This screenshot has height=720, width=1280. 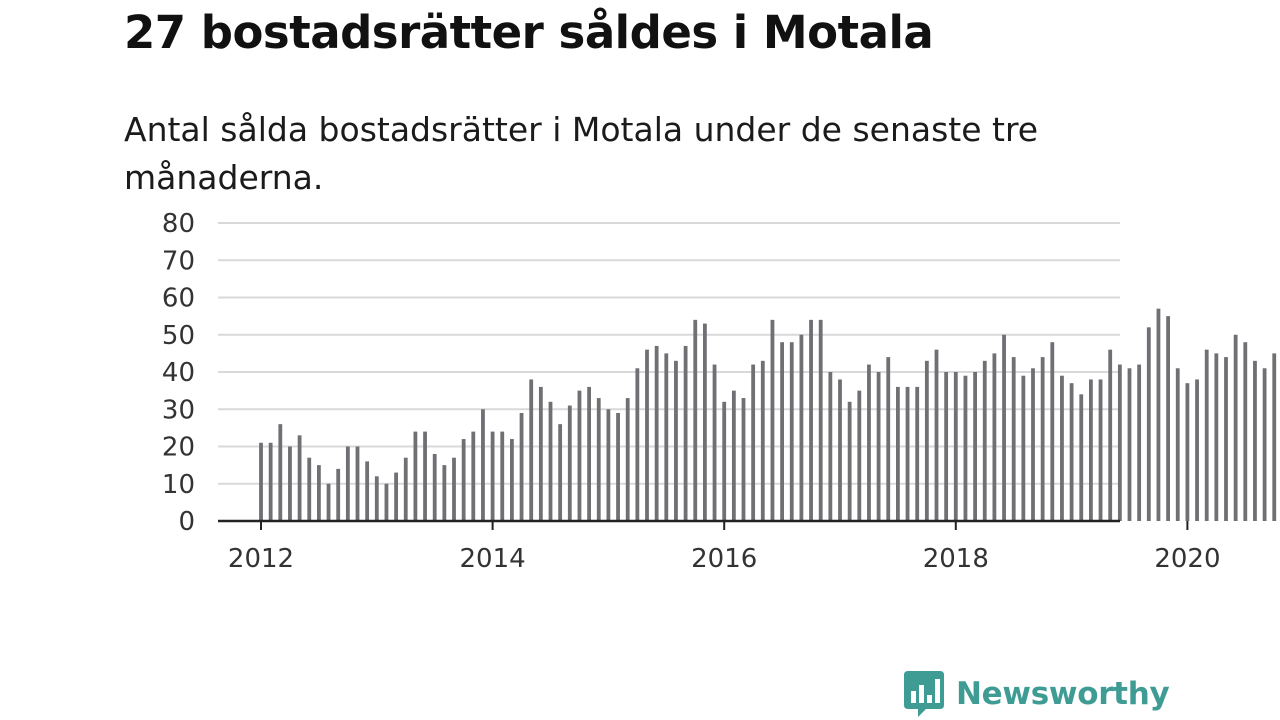 I want to click on x-tick-label: 2014, so click(x=493, y=559).